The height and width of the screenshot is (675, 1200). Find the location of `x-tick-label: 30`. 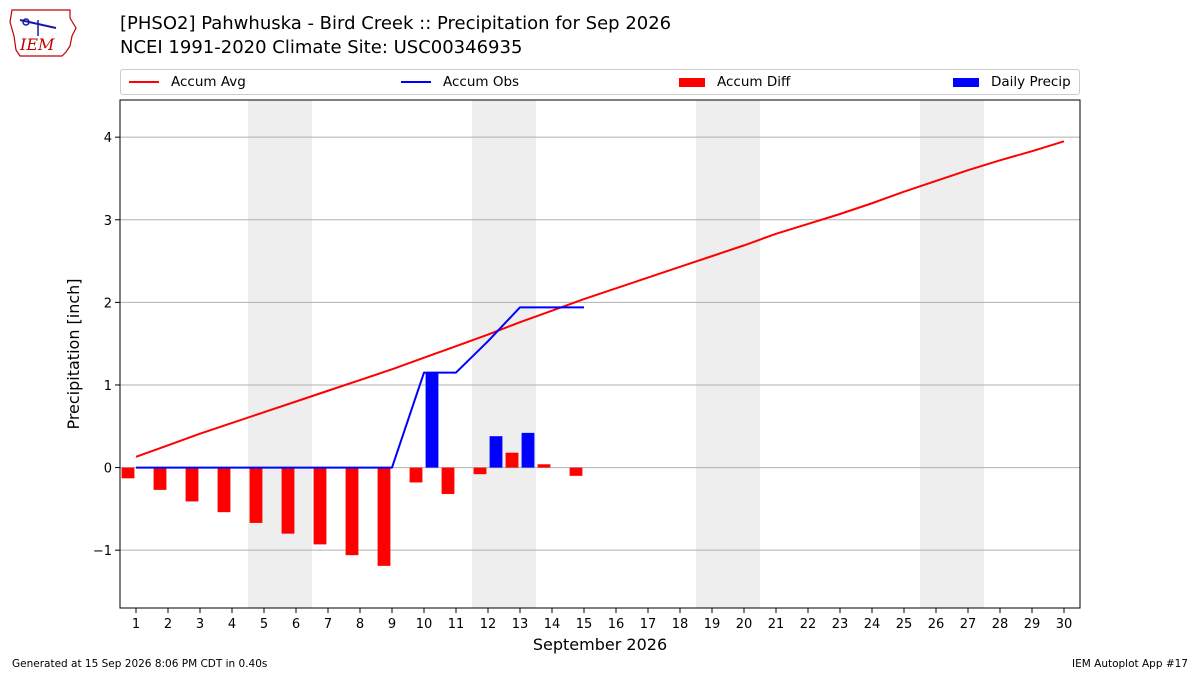

x-tick-label: 30 is located at coordinates (1064, 624).